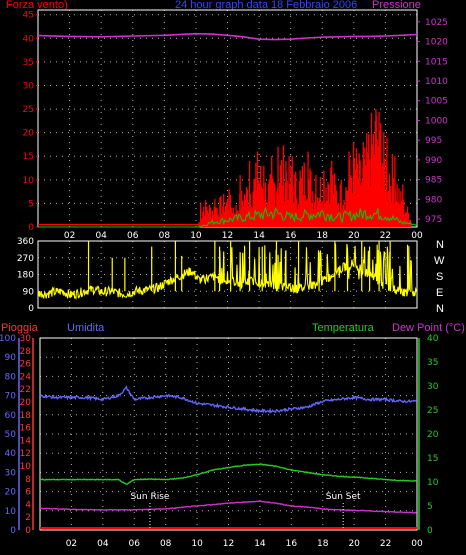 The image size is (466, 555). I want to click on direction-axes: 0 90 180 270 360, so click(25, 275).